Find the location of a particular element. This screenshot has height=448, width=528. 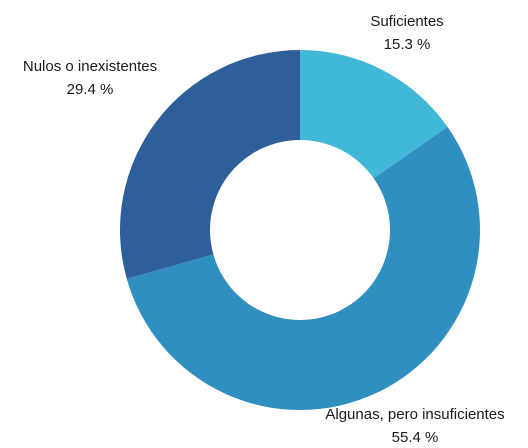

slice-value-label: 29.4 % is located at coordinates (90, 89).